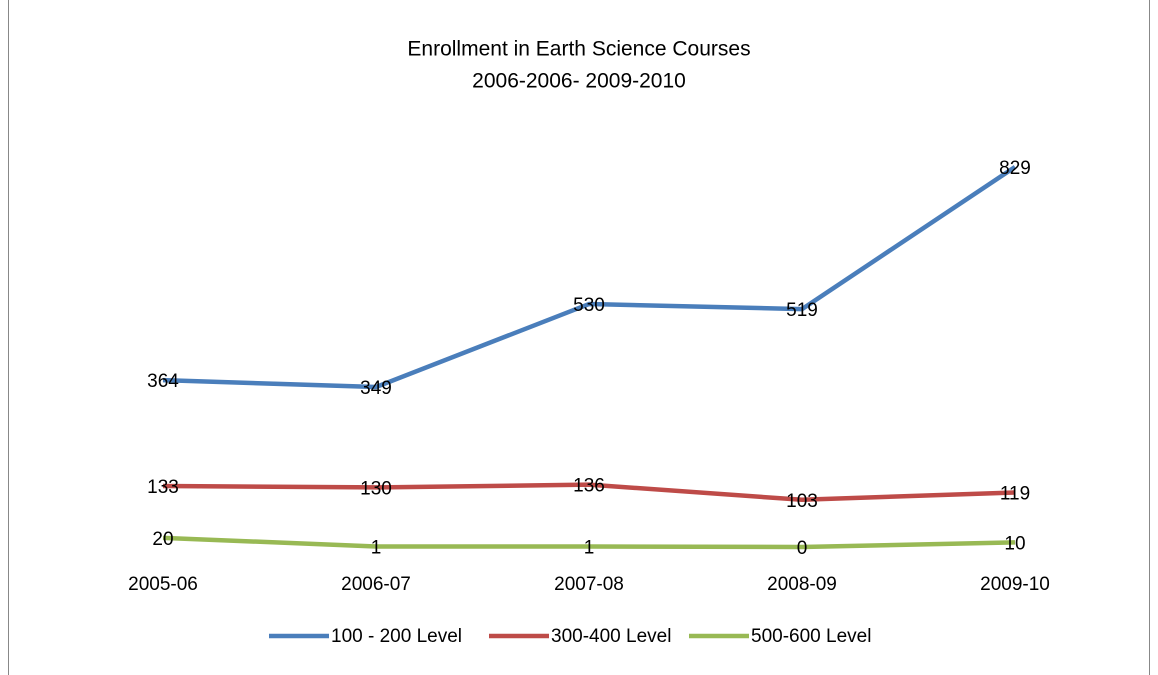 The width and height of the screenshot is (1158, 675). What do you see at coordinates (1015, 584) in the screenshot?
I see `x-tick-label: 2009-10` at bounding box center [1015, 584].